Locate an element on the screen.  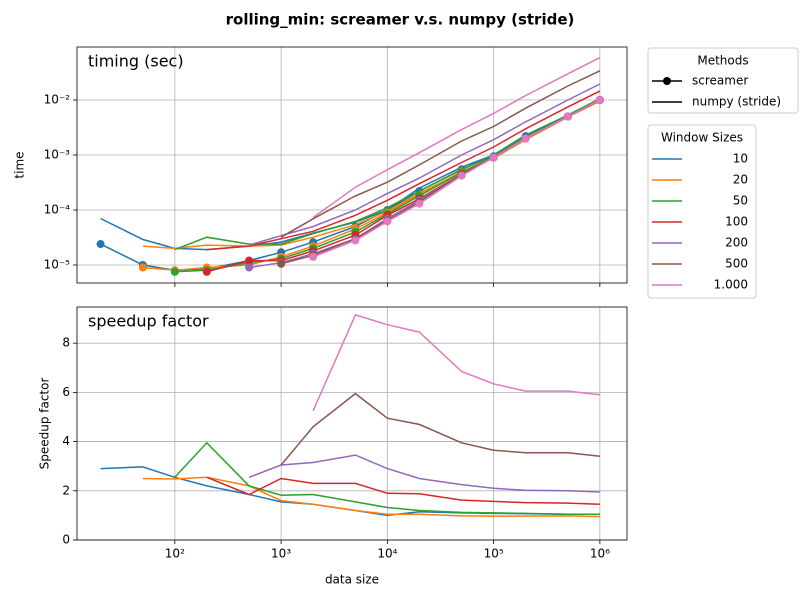
y-axis-label: time is located at coordinates (20, 164).